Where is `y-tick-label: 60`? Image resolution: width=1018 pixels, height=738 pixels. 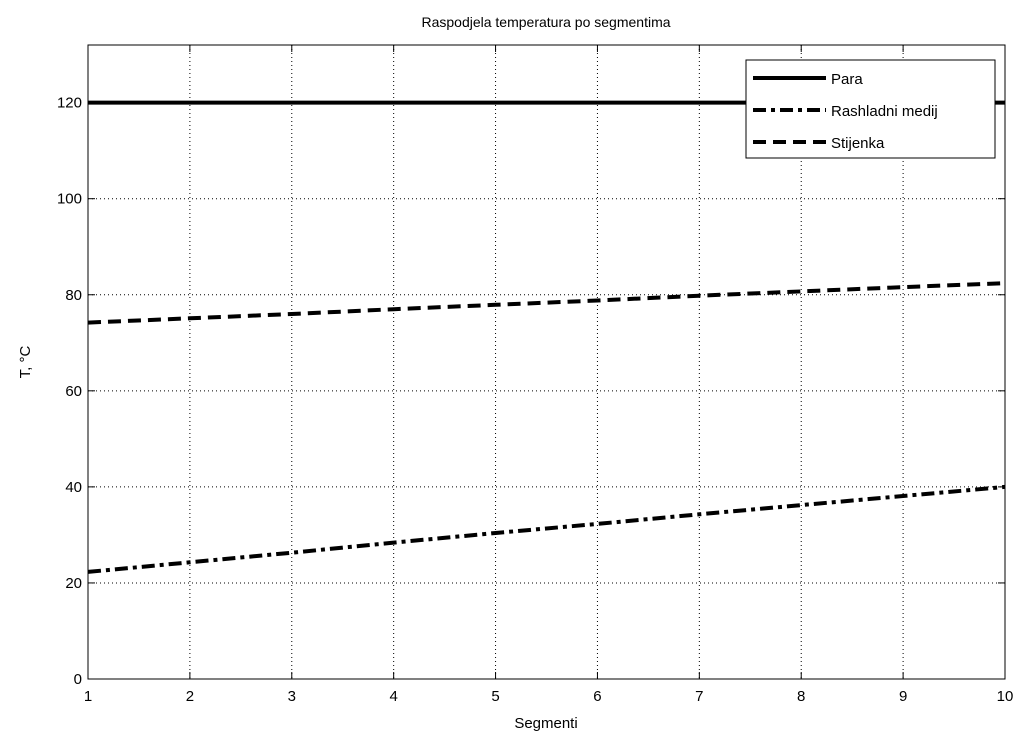
y-tick-label: 60 is located at coordinates (73, 391).